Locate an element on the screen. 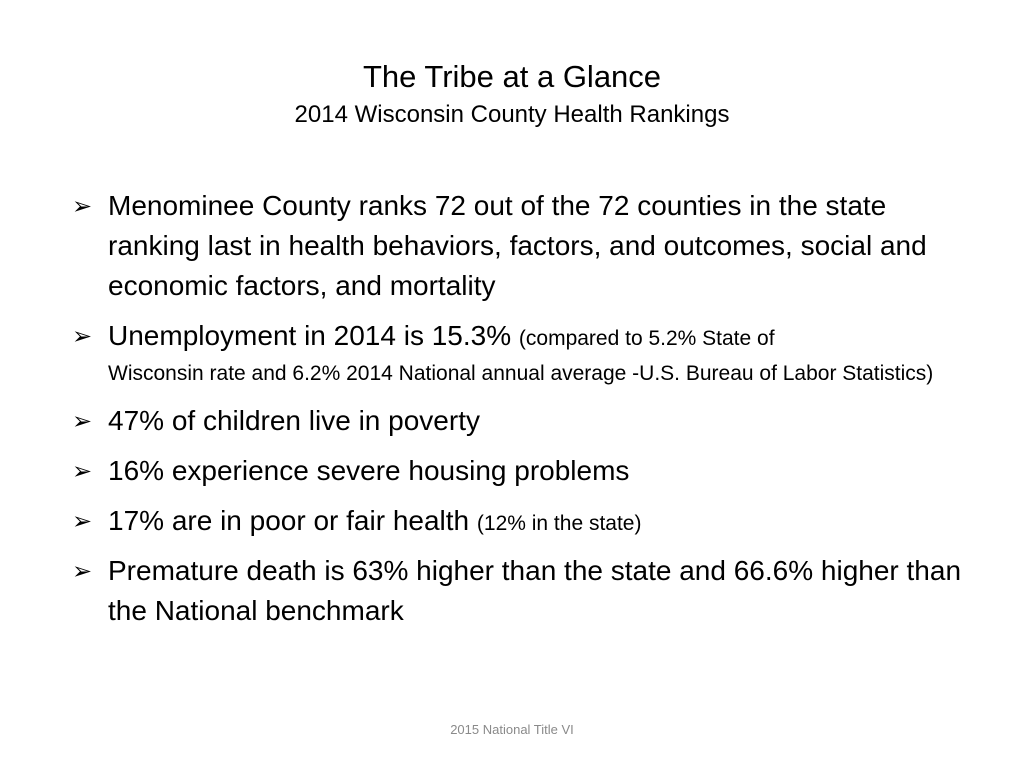 This screenshot has width=1024, height=768. bullet-text: 16% experience severe housing problems is located at coordinates (535, 471).